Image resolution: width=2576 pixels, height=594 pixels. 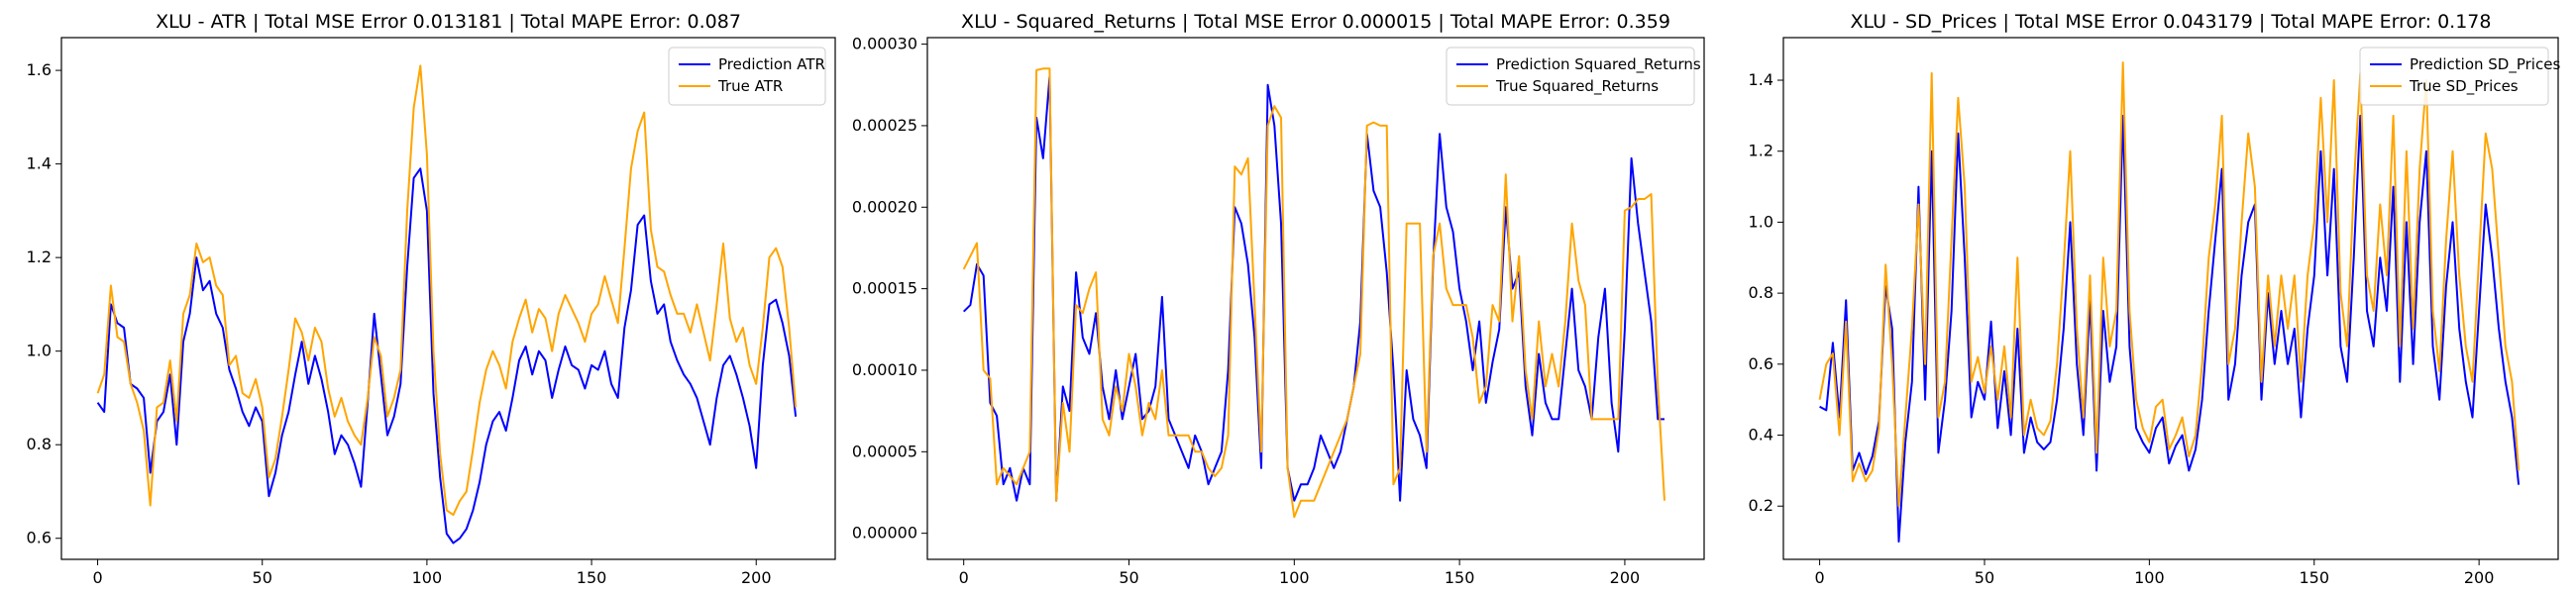 I want to click on y-tick-label: 0.00010, so click(x=884, y=370).